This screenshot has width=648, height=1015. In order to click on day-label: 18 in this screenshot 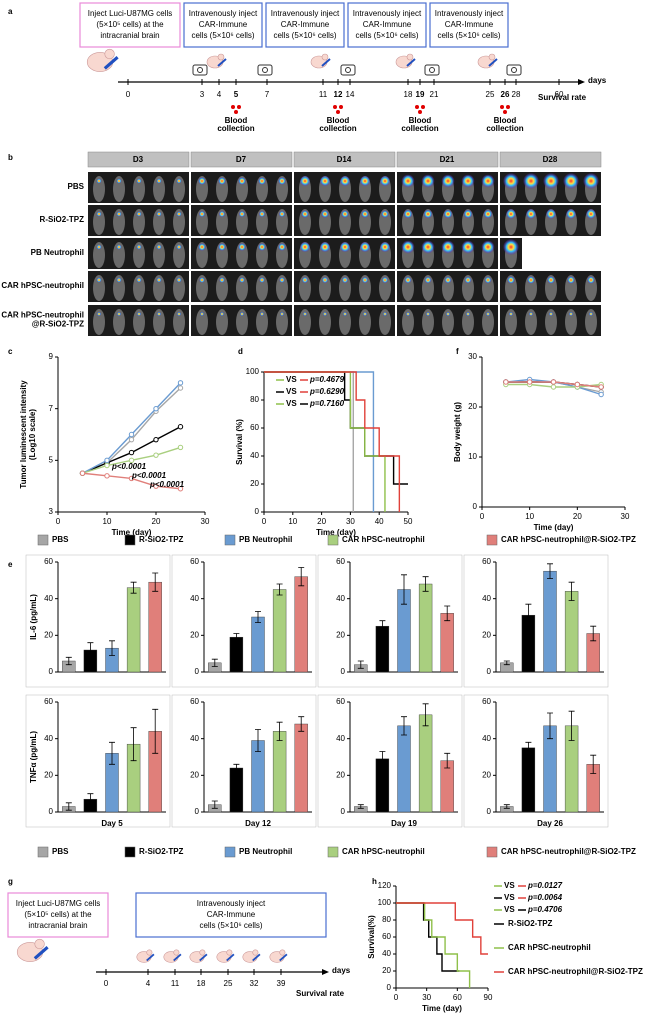, I will do `click(408, 94)`.